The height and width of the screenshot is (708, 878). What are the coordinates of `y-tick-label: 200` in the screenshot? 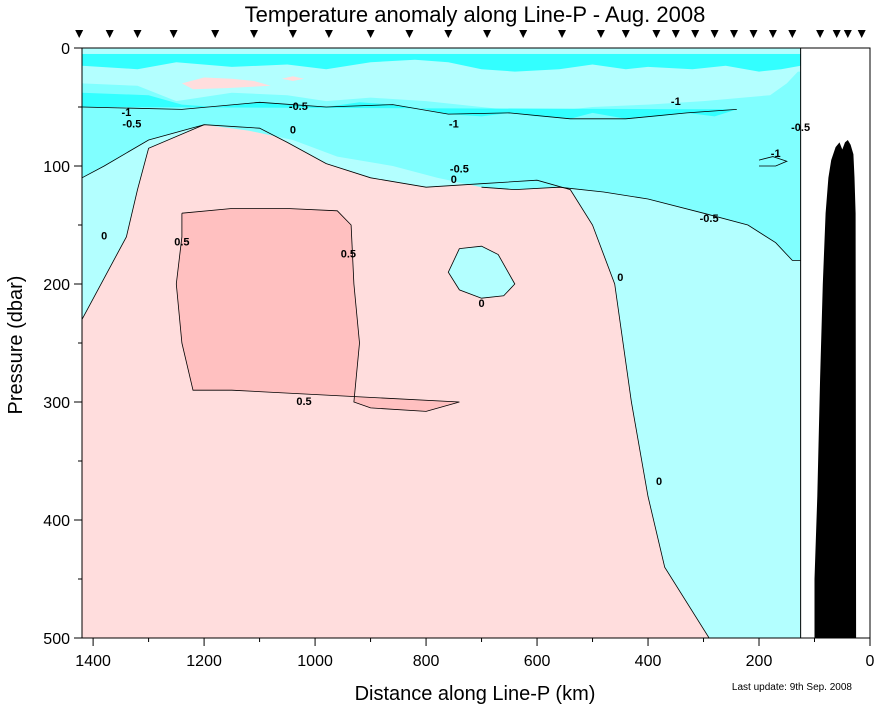 It's located at (56, 285).